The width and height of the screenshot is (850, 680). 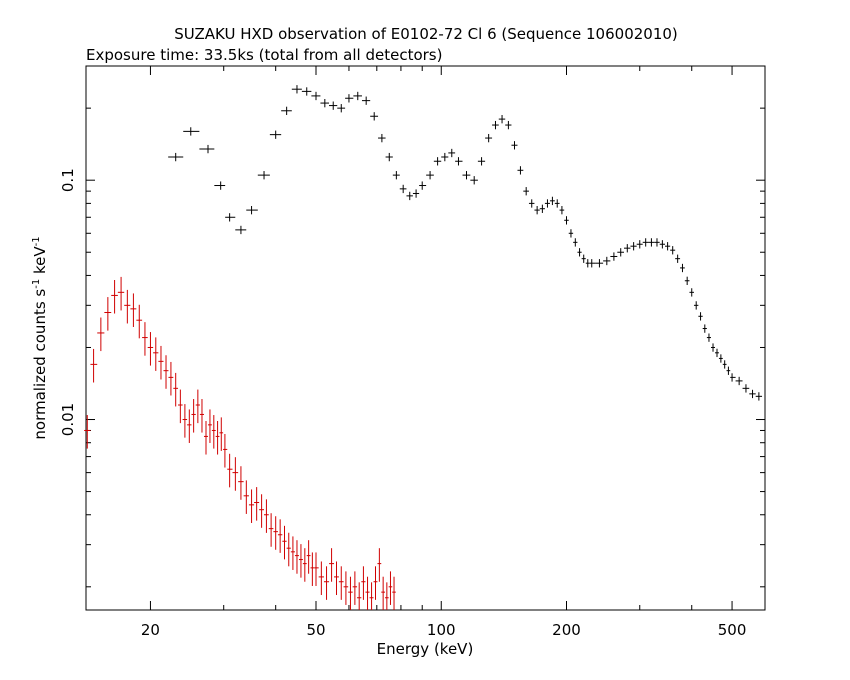 I want to click on y-axis-label-mid: keV, so click(x=40, y=262).